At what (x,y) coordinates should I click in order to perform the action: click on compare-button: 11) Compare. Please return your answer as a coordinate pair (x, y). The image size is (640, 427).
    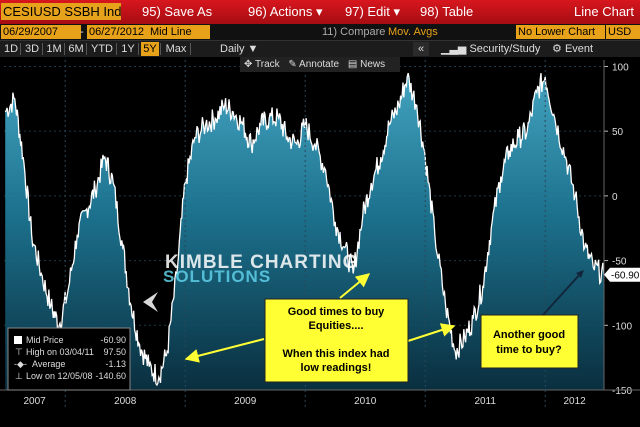
    Looking at the image, I should click on (354, 32).